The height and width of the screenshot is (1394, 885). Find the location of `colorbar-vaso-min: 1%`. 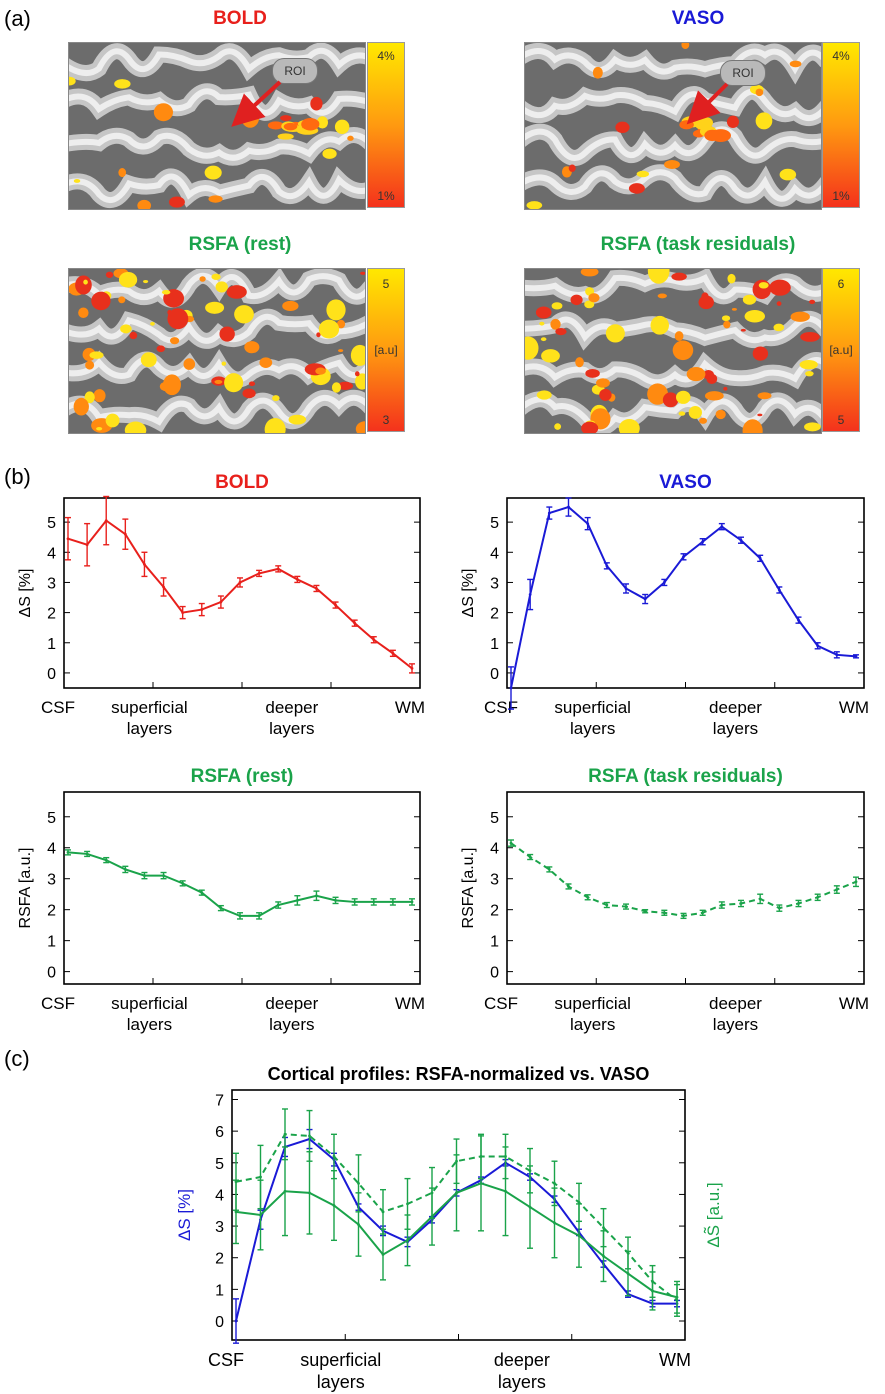

colorbar-vaso-min: 1% is located at coordinates (841, 196).